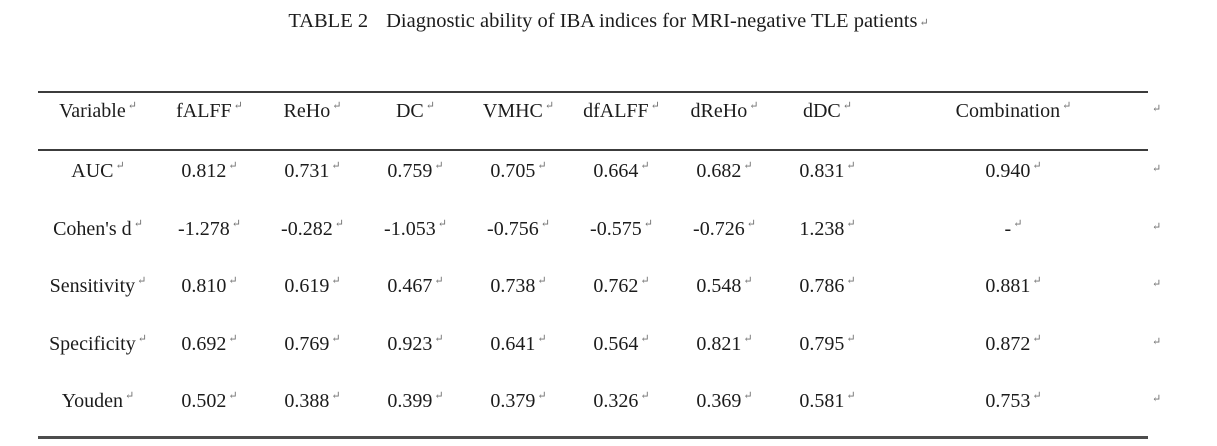 The image size is (1217, 446). I want to click on table-cell-value: 0.548 ↵, so click(724, 295).